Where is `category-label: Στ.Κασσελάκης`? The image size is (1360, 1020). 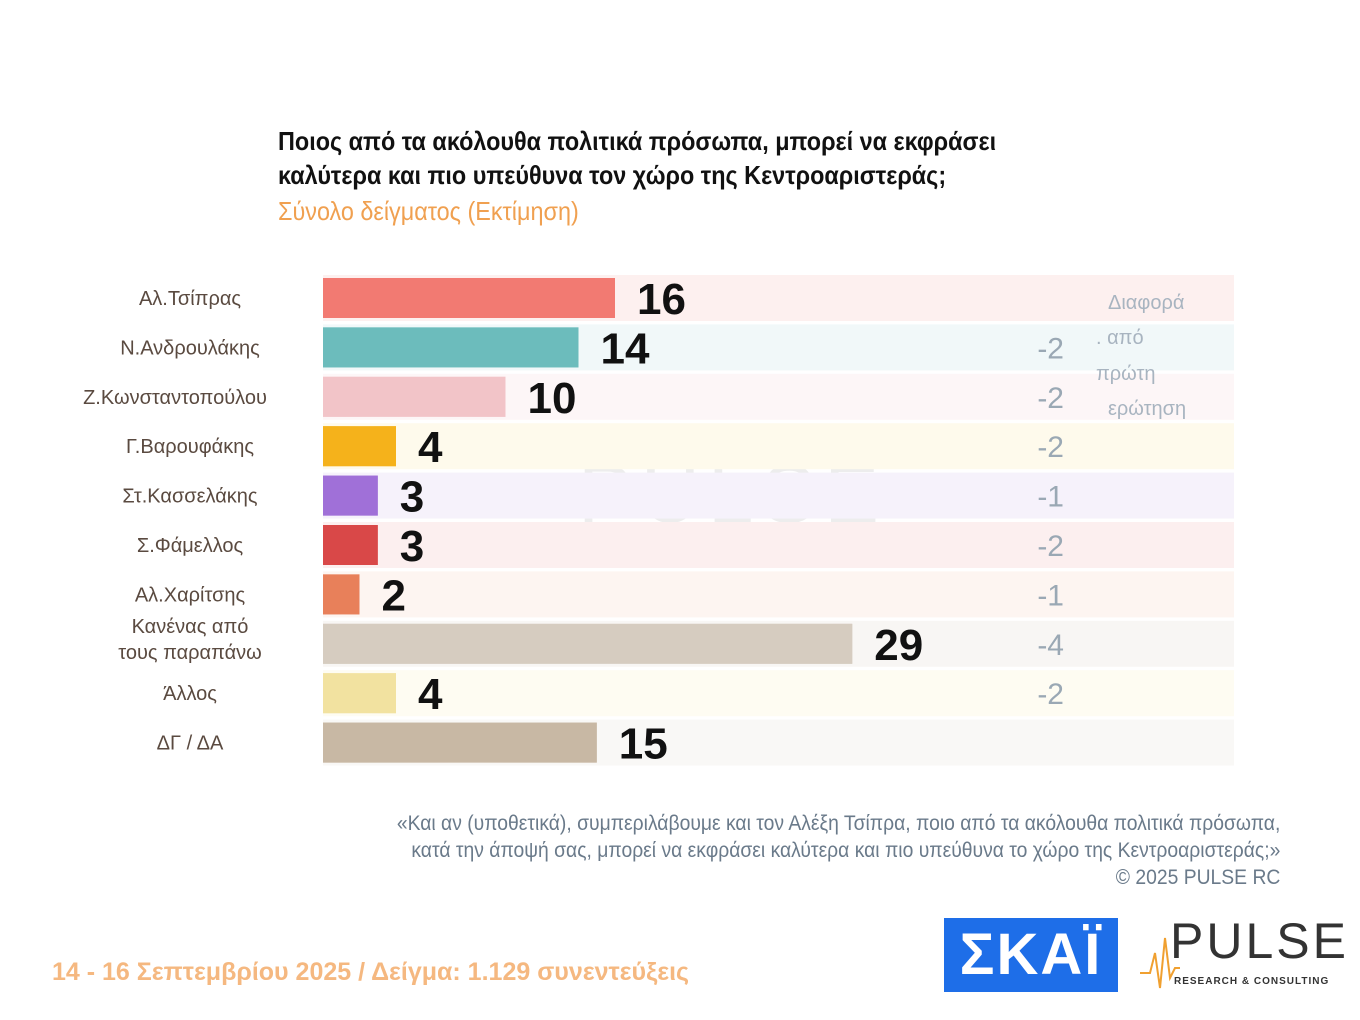 category-label: Στ.Κασσελάκης is located at coordinates (190, 497).